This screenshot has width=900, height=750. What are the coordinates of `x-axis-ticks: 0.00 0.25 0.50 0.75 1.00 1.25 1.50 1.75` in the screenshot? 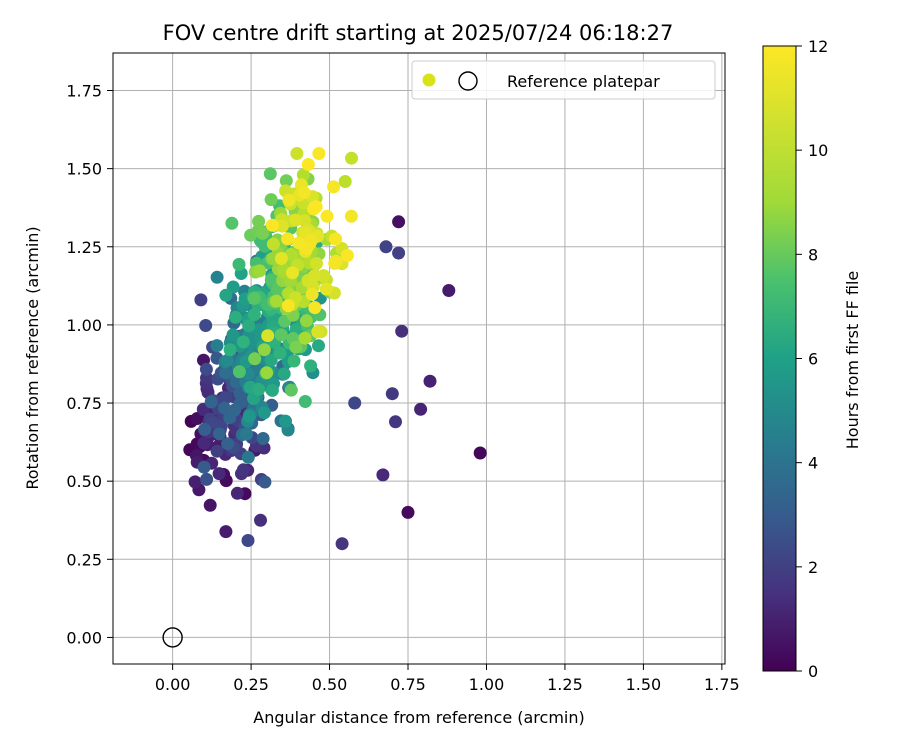 It's located at (447, 679).